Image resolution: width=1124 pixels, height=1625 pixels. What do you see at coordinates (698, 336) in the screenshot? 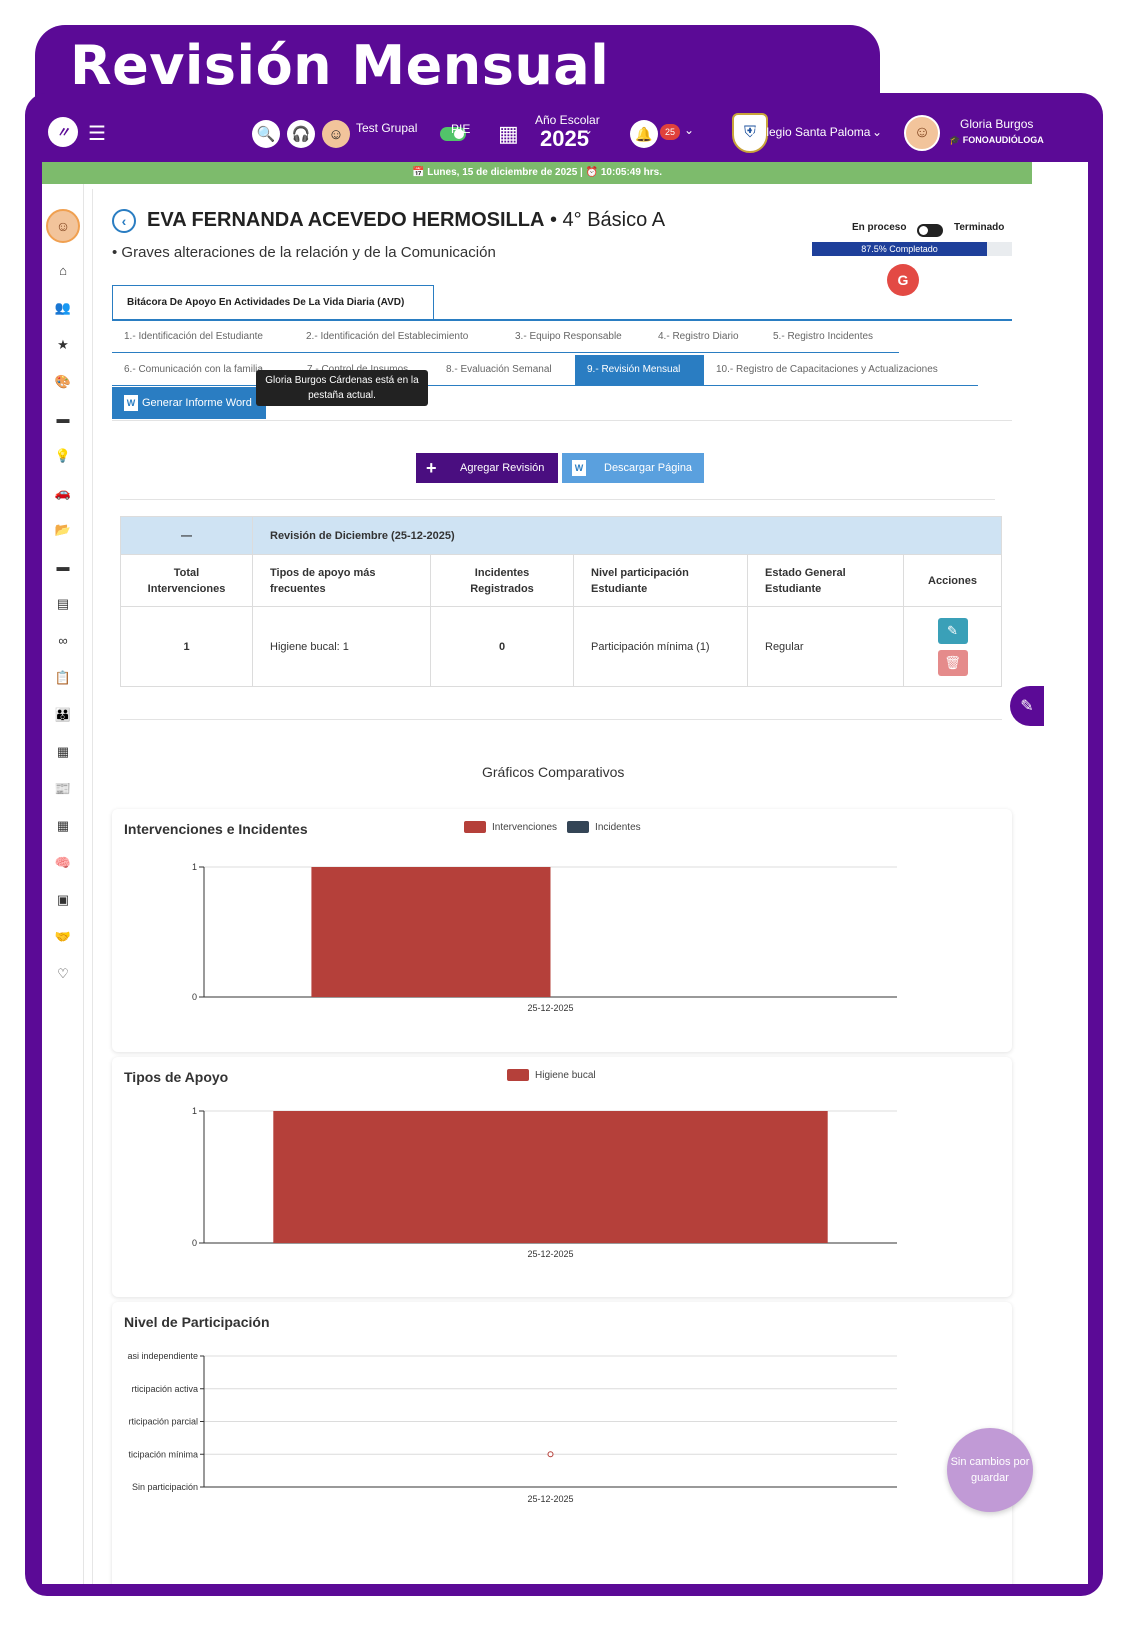
I see `subtab-4: 4.- Registro Diario` at bounding box center [698, 336].